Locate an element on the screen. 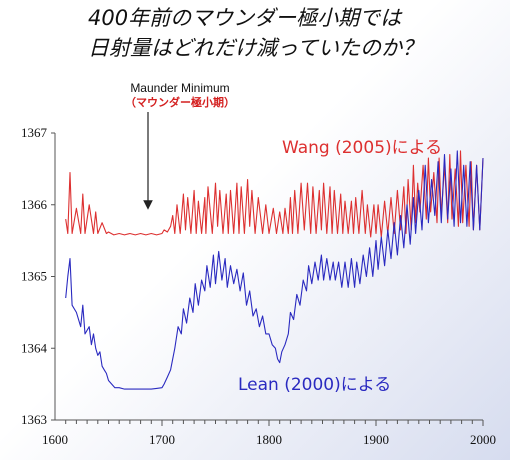  y-tick-label: 1366 is located at coordinates (34, 204).